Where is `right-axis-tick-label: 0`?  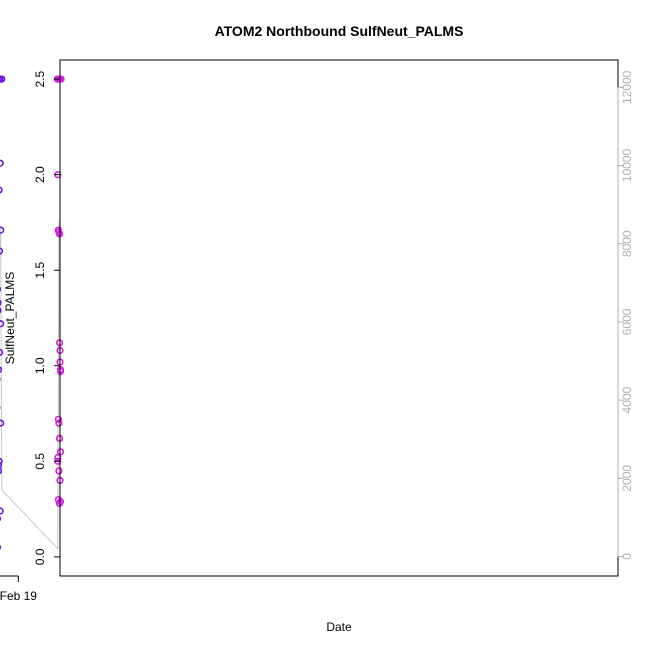 right-axis-tick-label: 0 is located at coordinates (627, 556).